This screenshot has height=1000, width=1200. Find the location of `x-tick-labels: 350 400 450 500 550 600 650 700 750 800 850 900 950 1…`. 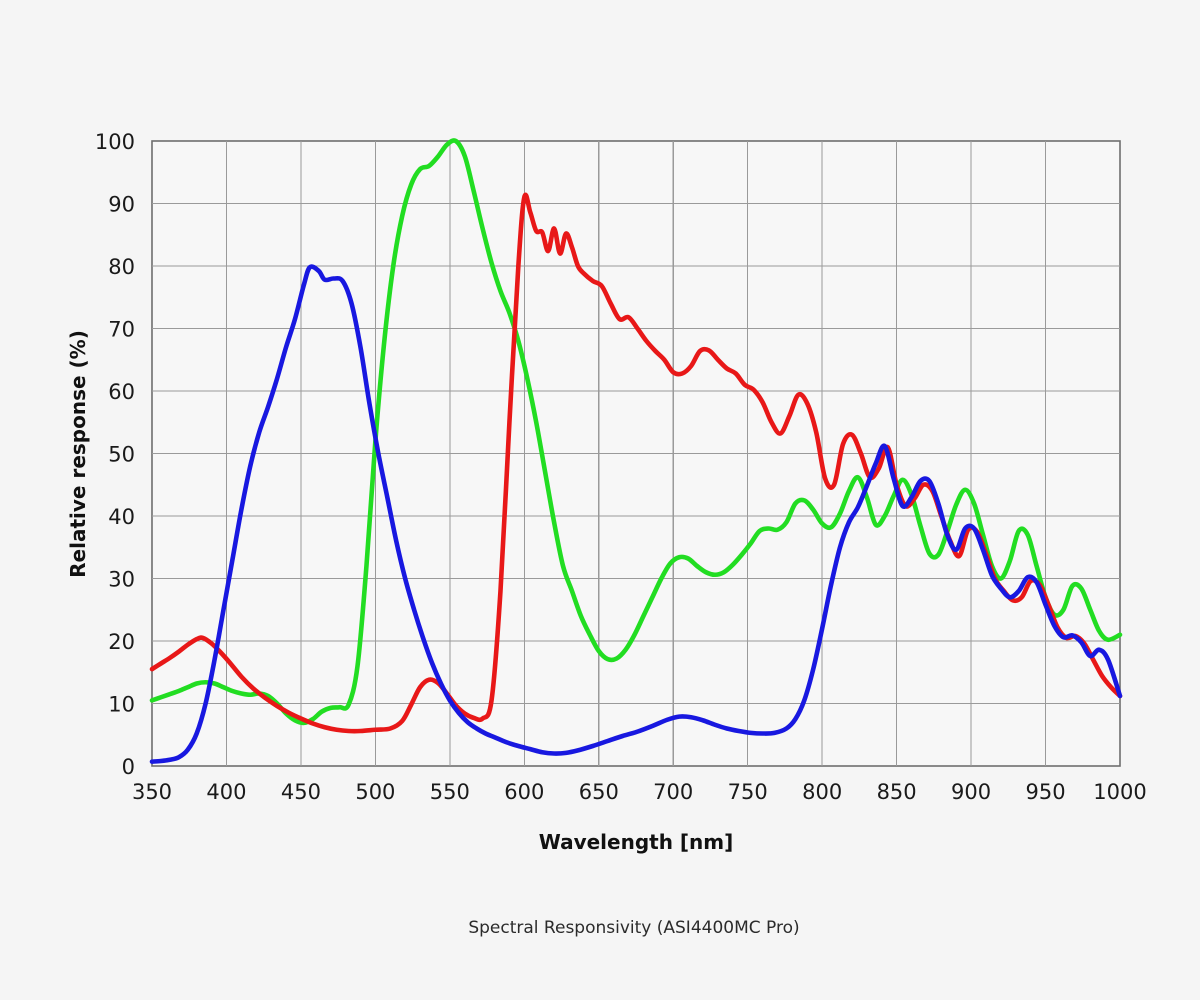

x-tick-labels: 350 400 450 500 550 600 650 700 750 800 850 900 950 1… is located at coordinates (639, 792).